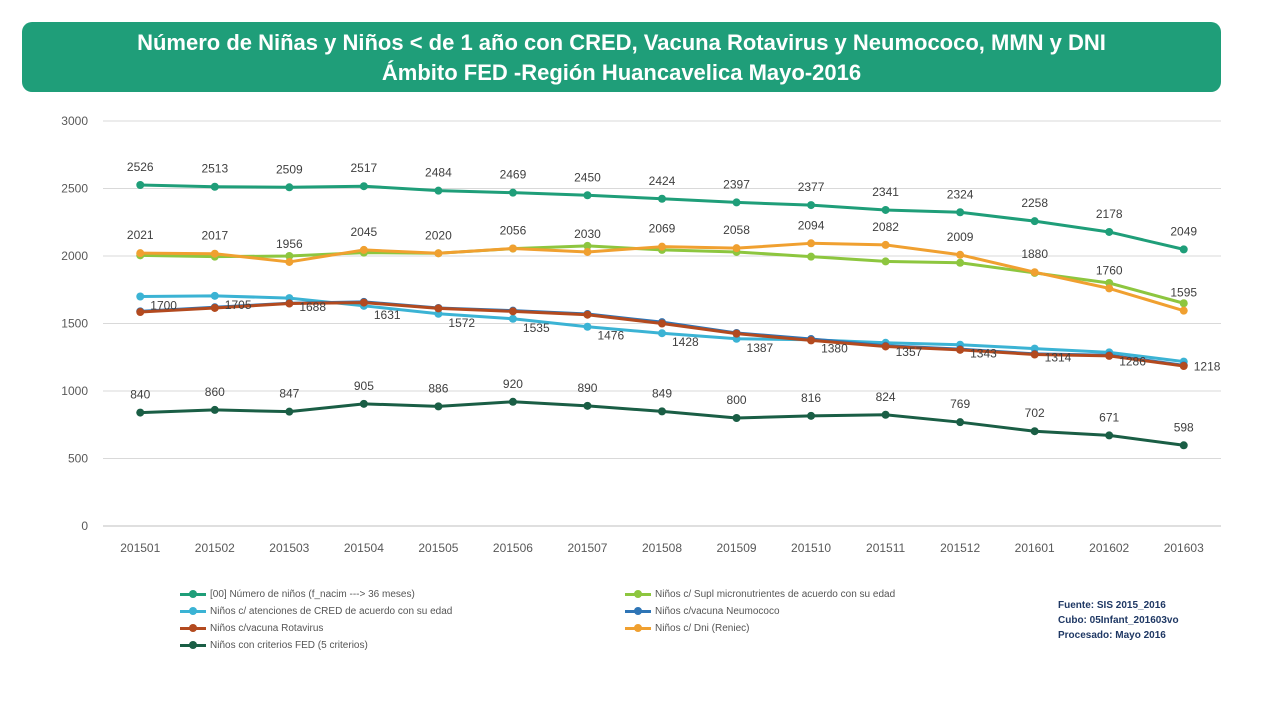 Image resolution: width=1280 pixels, height=720 pixels. I want to click on data-label: 1956, so click(289, 244).